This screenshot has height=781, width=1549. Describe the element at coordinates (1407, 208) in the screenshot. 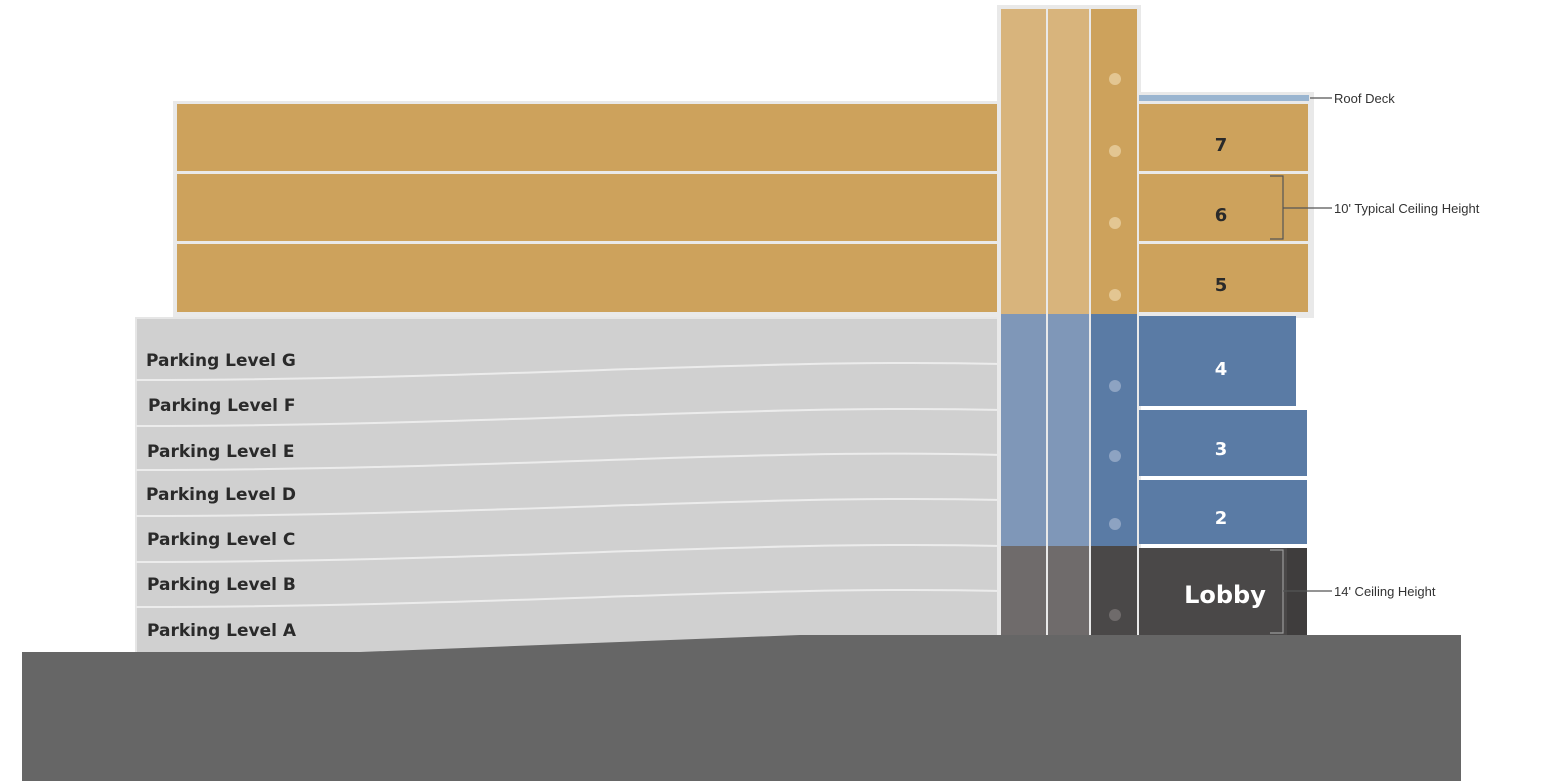

I see `typical-ceiling-callout: 10' Typical Ceiling Height` at that location.